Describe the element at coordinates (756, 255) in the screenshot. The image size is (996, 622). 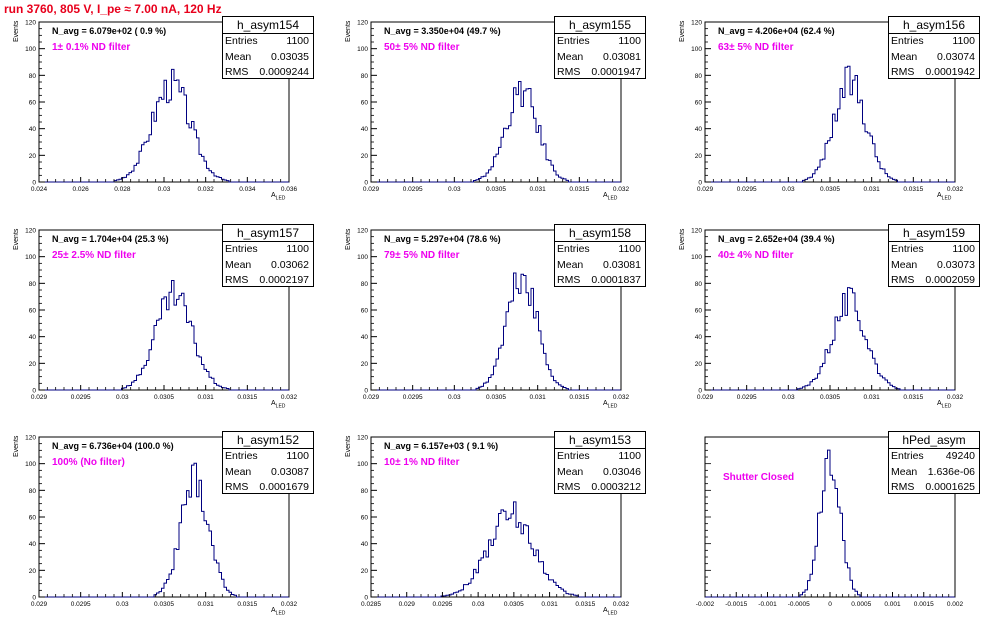
I see `filter-label: 40± 4% ND filter` at that location.